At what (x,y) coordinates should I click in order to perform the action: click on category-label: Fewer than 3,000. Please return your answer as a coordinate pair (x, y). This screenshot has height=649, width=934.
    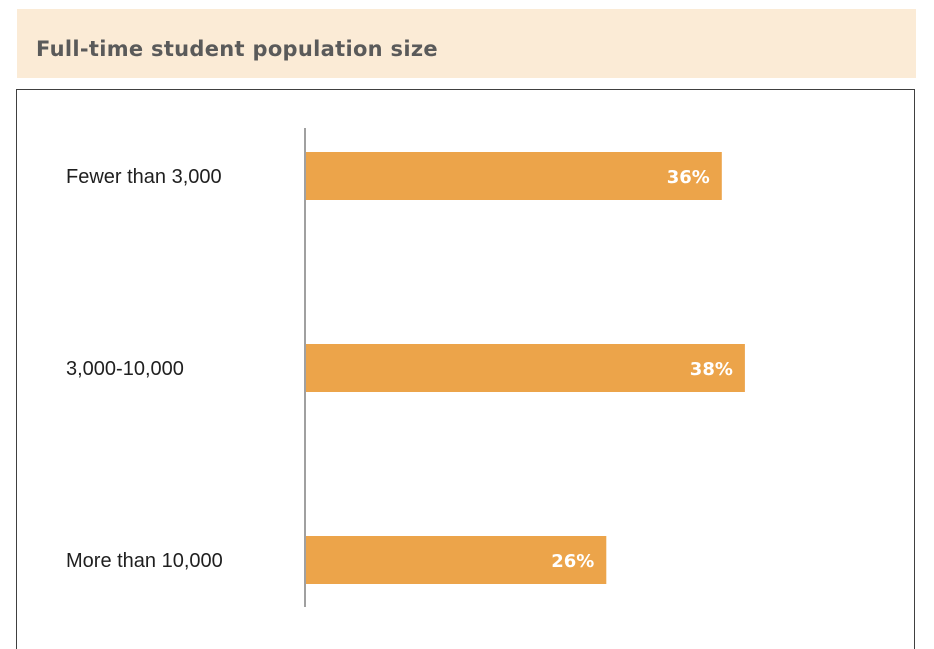
    Looking at the image, I should click on (144, 177).